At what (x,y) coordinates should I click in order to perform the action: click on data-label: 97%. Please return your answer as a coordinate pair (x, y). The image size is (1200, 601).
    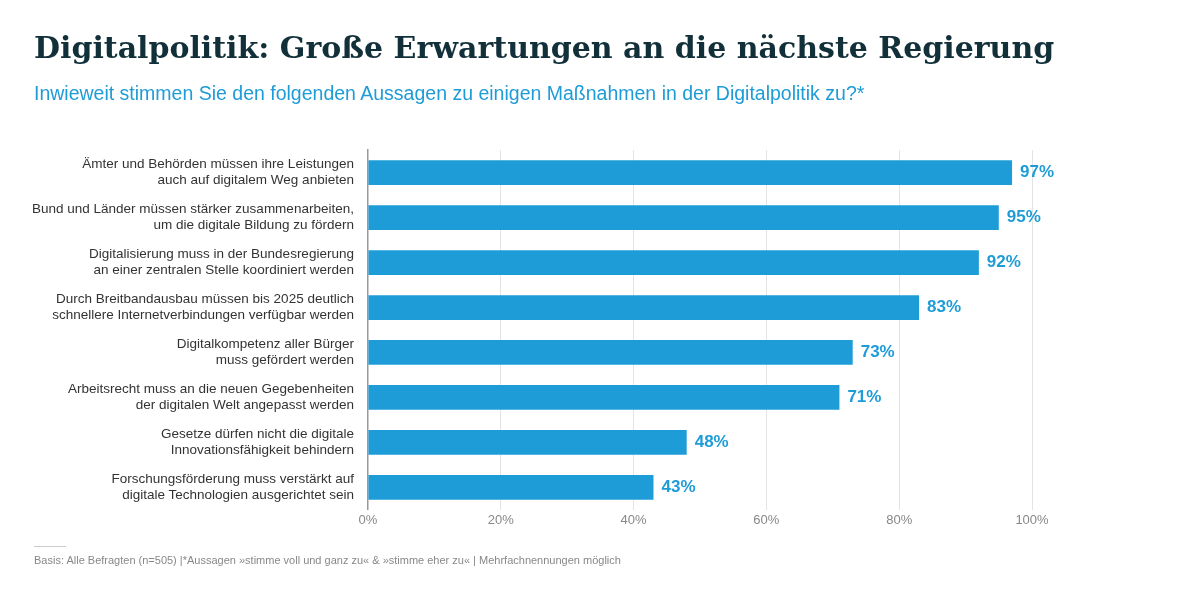
    Looking at the image, I should click on (1037, 172).